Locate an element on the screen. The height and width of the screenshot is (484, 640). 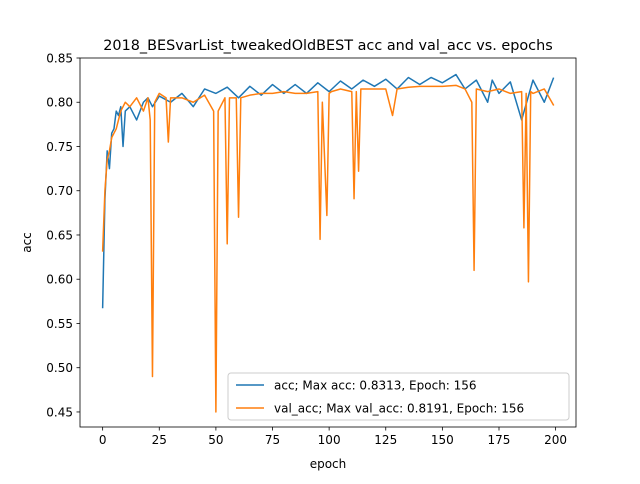
y-tick-label: 0.70 is located at coordinates (59, 191).